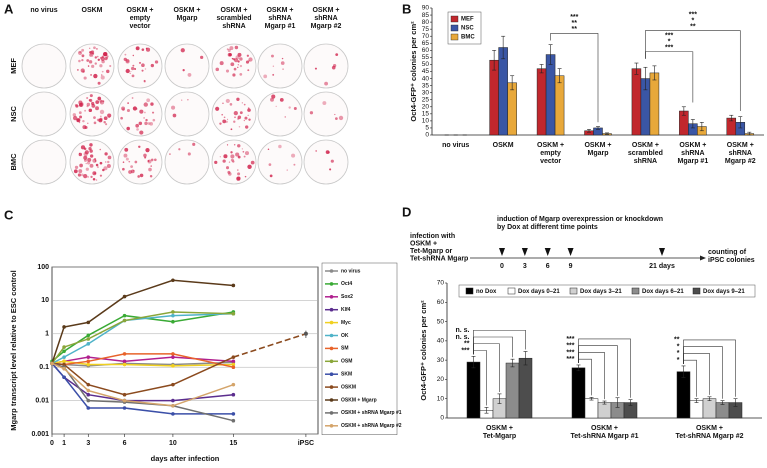 The height and width of the screenshot is (468, 767). I want to click on error-bar, so click(696, 400).